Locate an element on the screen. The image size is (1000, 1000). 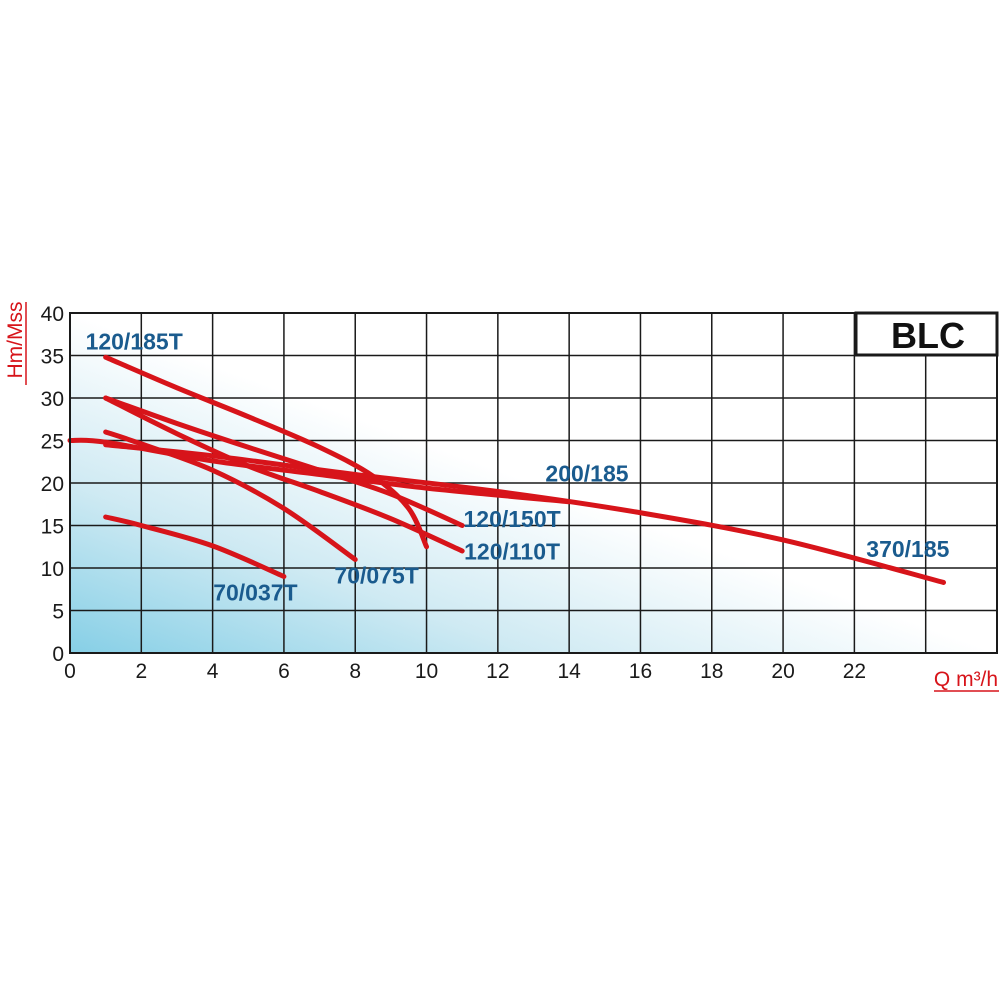
badge-label: BLC is located at coordinates (928, 335).